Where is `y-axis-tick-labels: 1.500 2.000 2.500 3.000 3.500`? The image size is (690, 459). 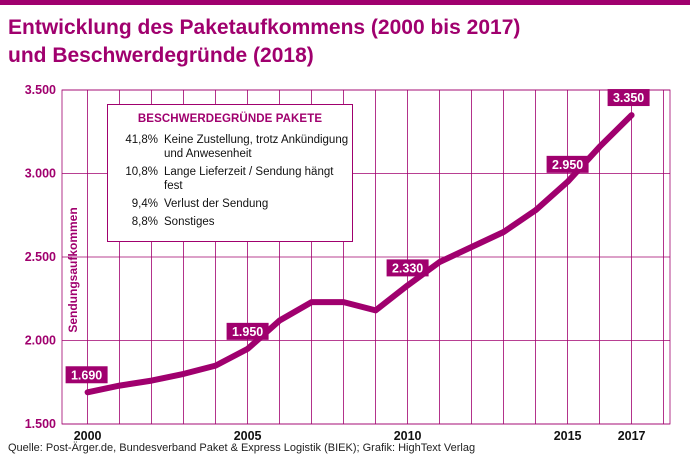
y-axis-tick-labels: 1.500 2.000 2.500 3.000 3.500 is located at coordinates (40, 257).